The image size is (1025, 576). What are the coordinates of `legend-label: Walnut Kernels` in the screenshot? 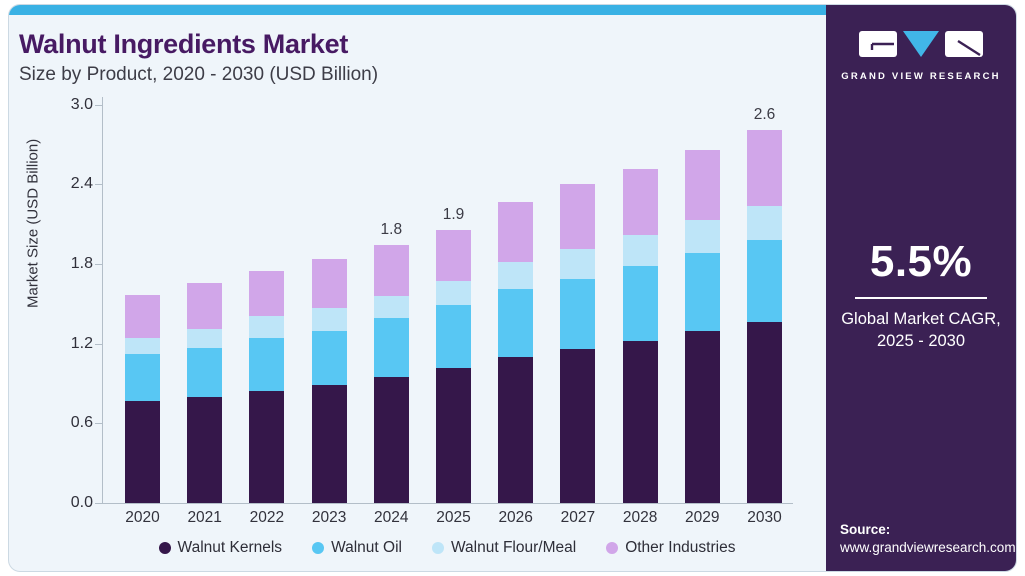 It's located at (230, 547).